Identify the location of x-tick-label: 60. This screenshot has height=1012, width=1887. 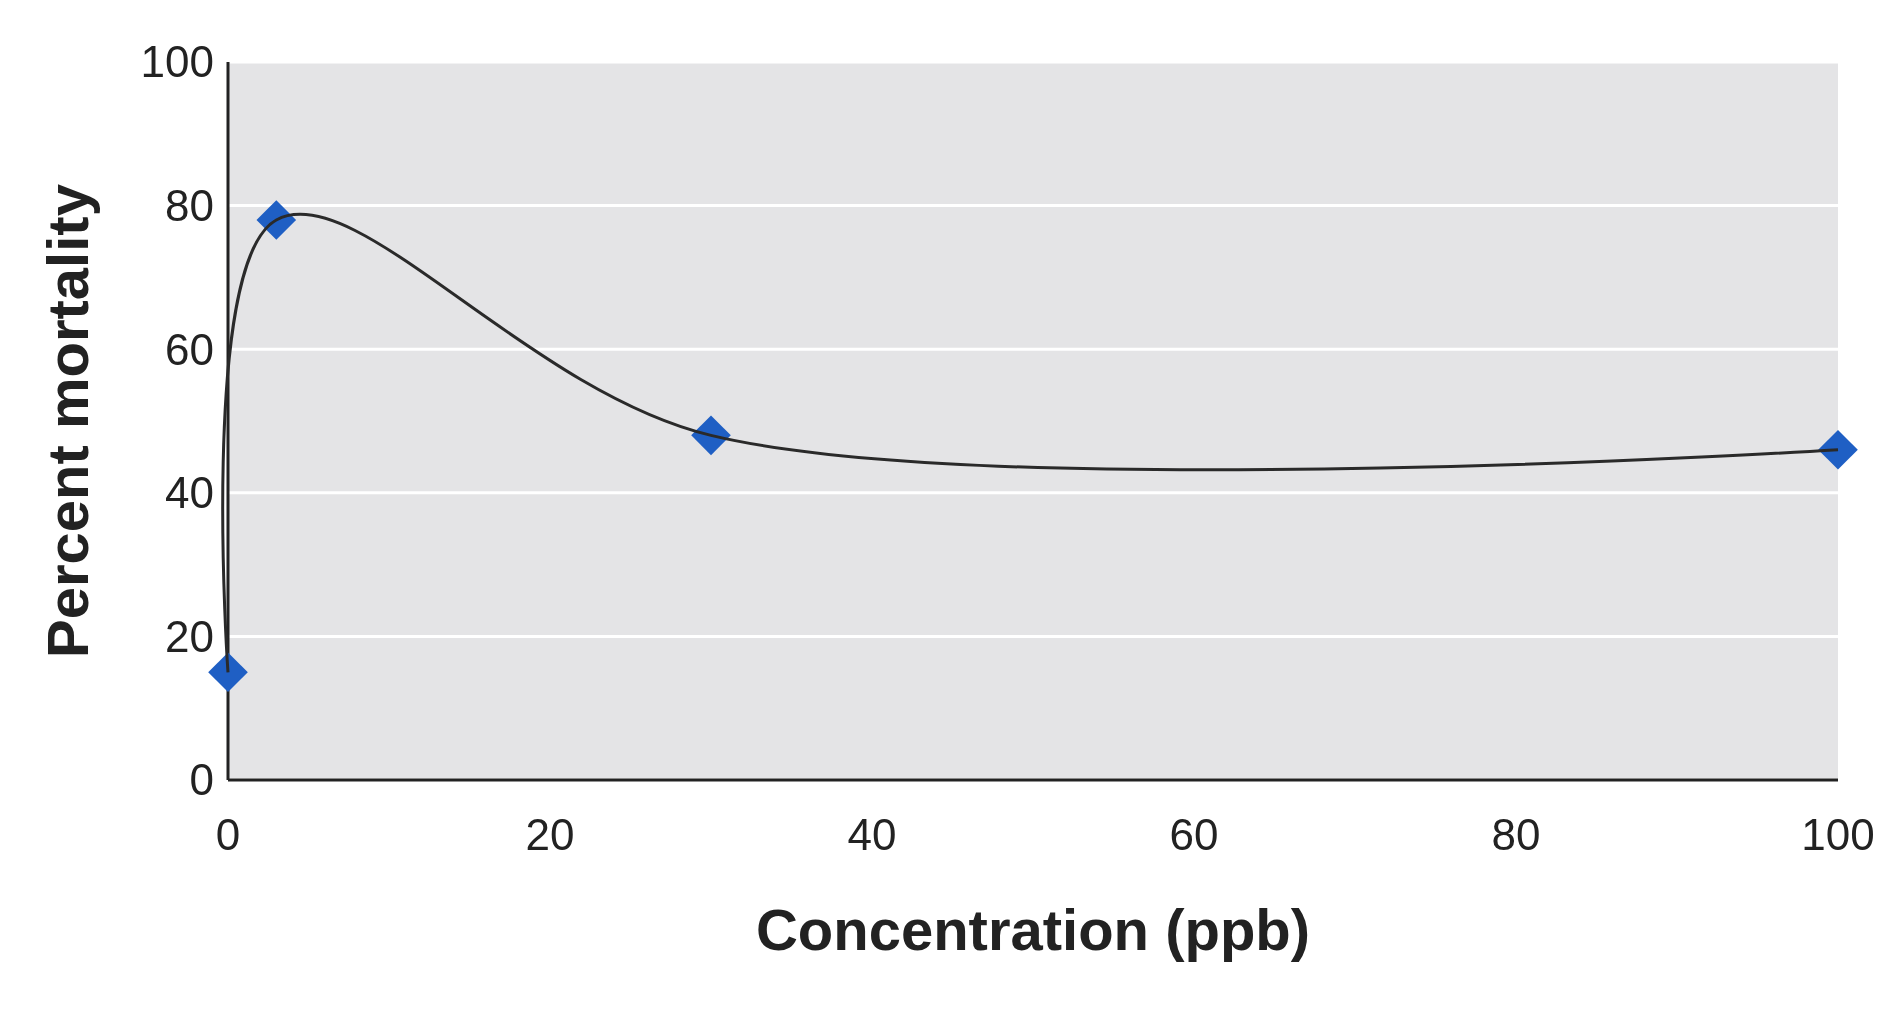
(1194, 834).